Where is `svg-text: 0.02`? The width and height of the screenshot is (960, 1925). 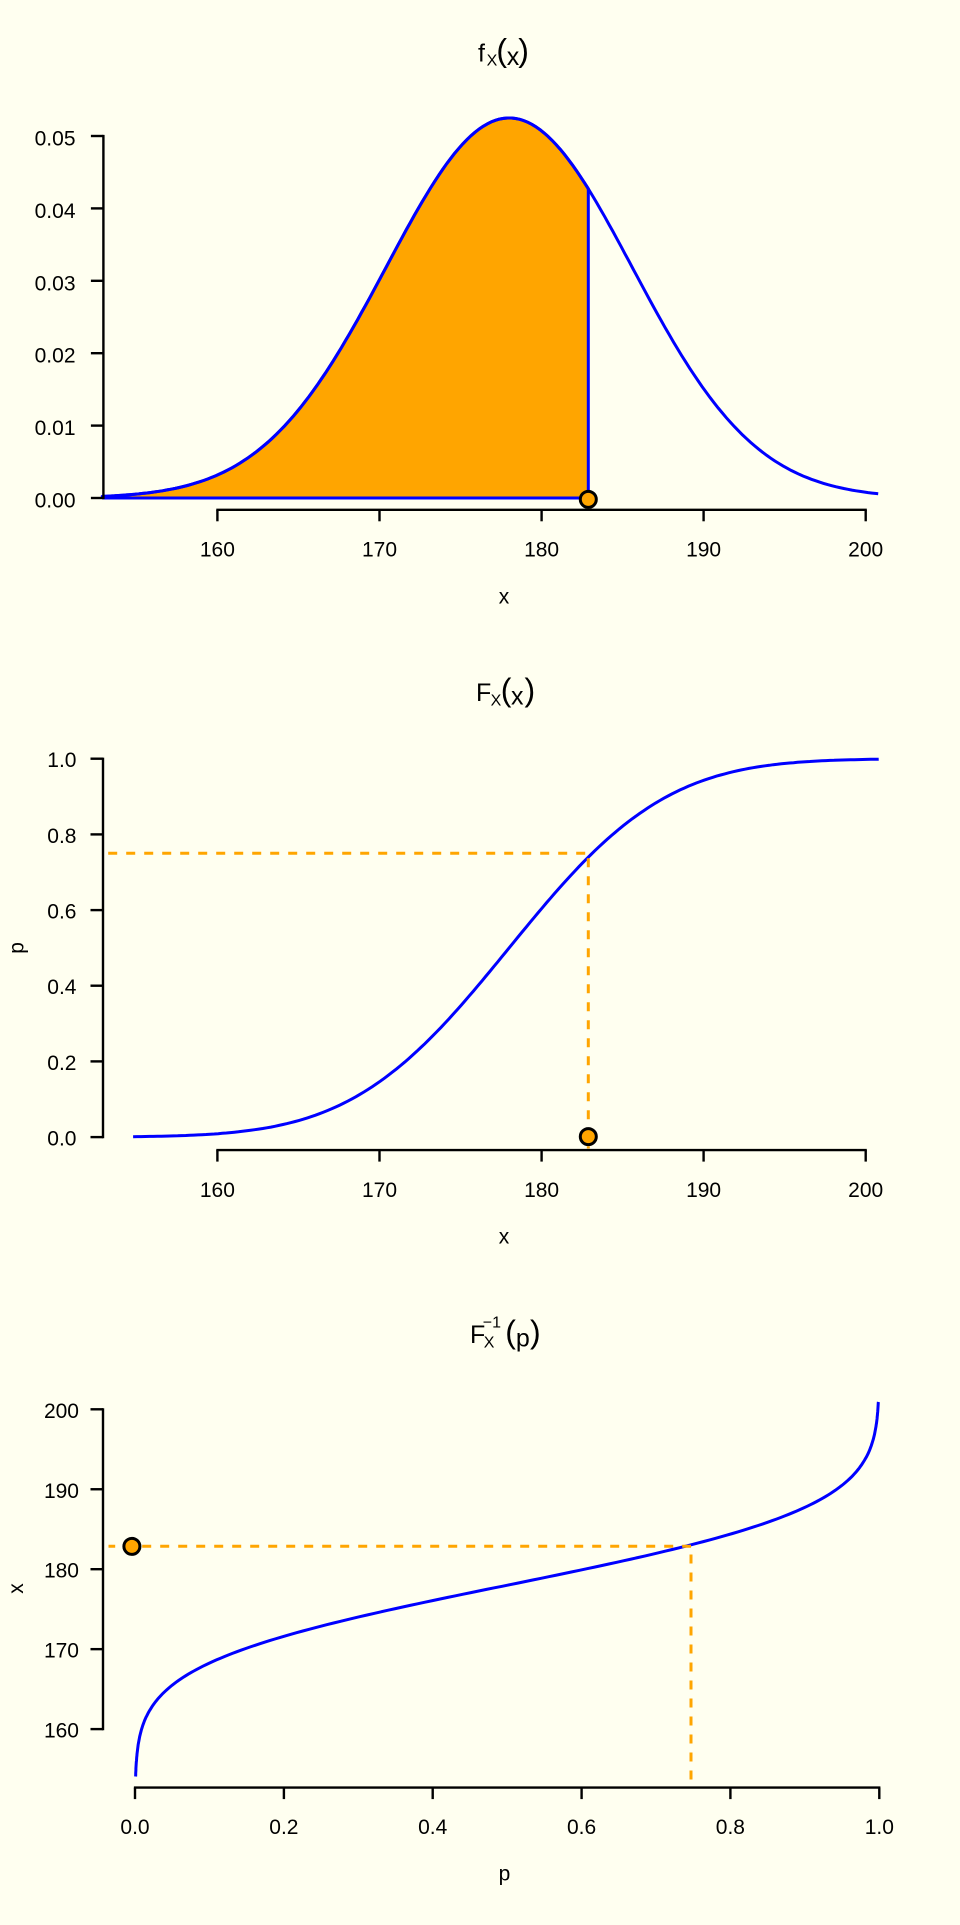 svg-text: 0.02 is located at coordinates (55, 356).